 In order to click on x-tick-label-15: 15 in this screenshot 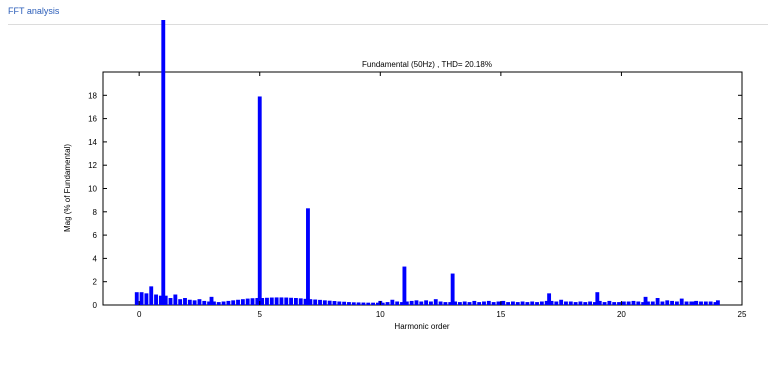, I will do `click(500, 314)`.